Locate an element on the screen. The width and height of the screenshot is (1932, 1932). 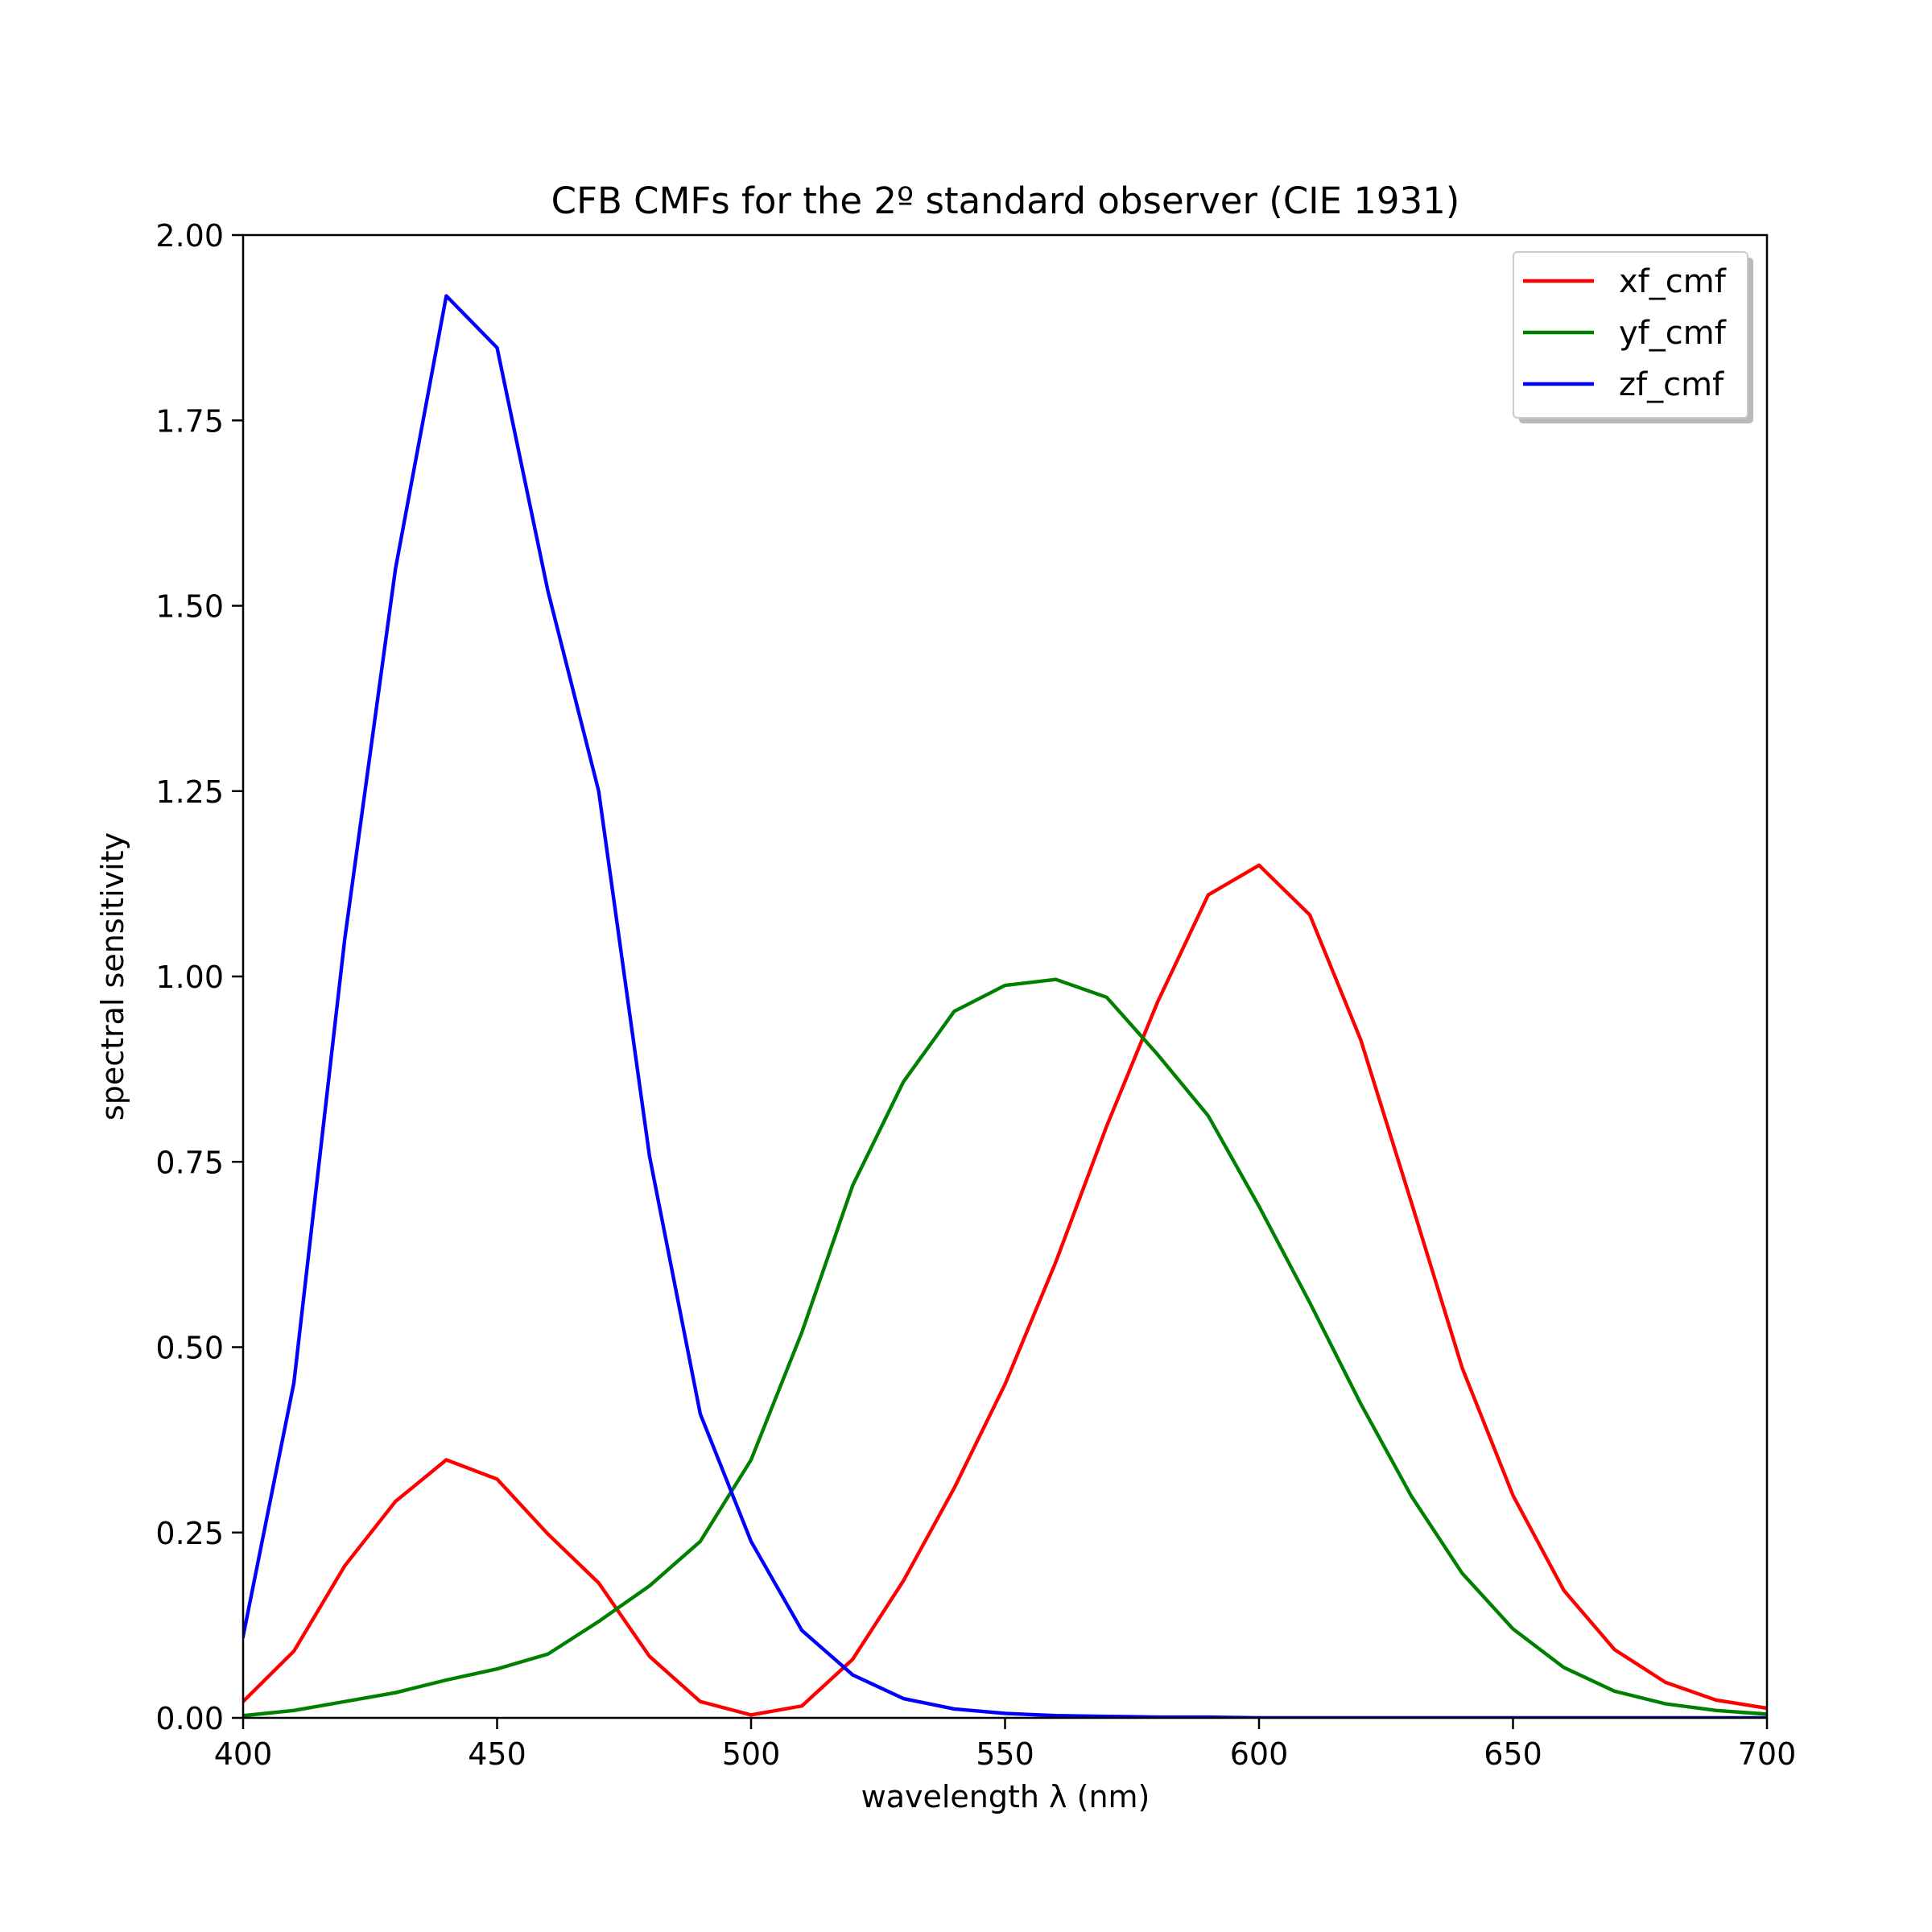
x-tick-label-450: 450 is located at coordinates (497, 1754).